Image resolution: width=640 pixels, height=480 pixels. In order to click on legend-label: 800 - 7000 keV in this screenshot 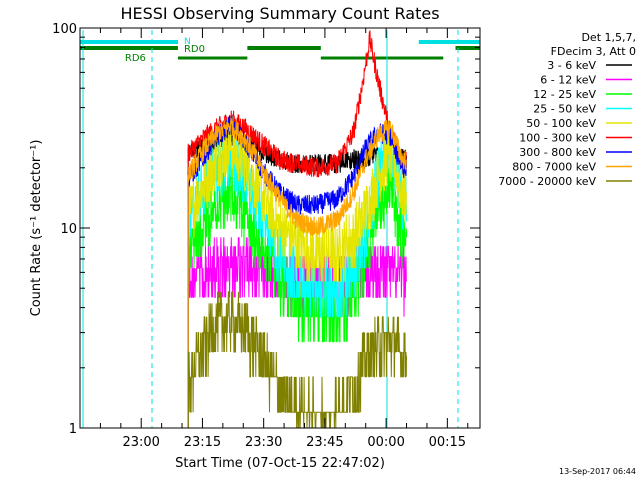, I will do `click(554, 167)`.